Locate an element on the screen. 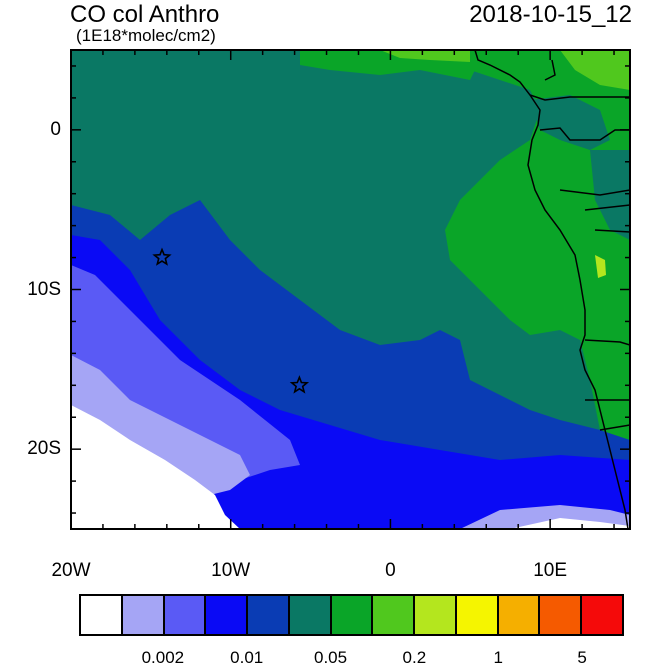 The height and width of the screenshot is (668, 650). x-tick-label: 20W is located at coordinates (71, 570).